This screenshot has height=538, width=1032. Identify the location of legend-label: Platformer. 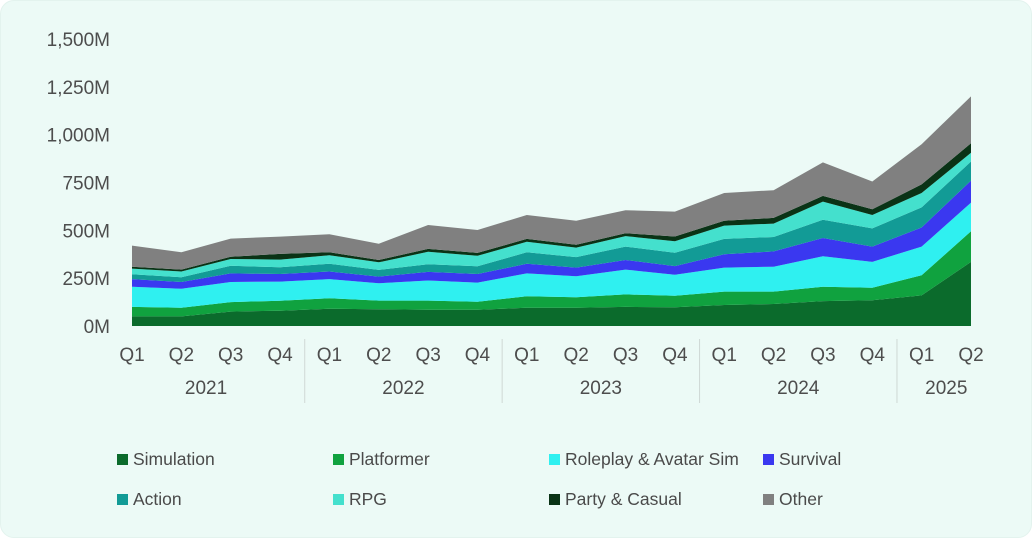
(389, 459).